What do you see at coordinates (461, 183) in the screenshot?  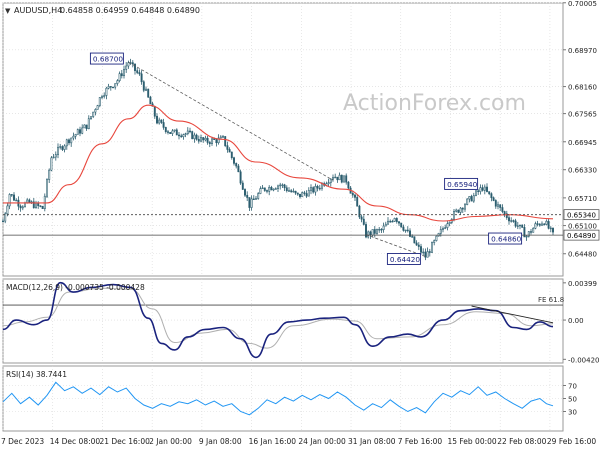 I see `annotation-box` at bounding box center [461, 183].